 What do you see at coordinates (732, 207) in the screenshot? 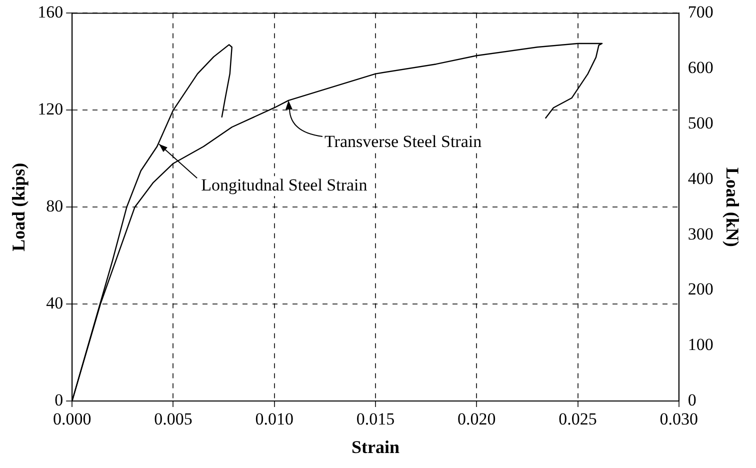
I see `y2-axis-title: Load (kN)` at bounding box center [732, 207].